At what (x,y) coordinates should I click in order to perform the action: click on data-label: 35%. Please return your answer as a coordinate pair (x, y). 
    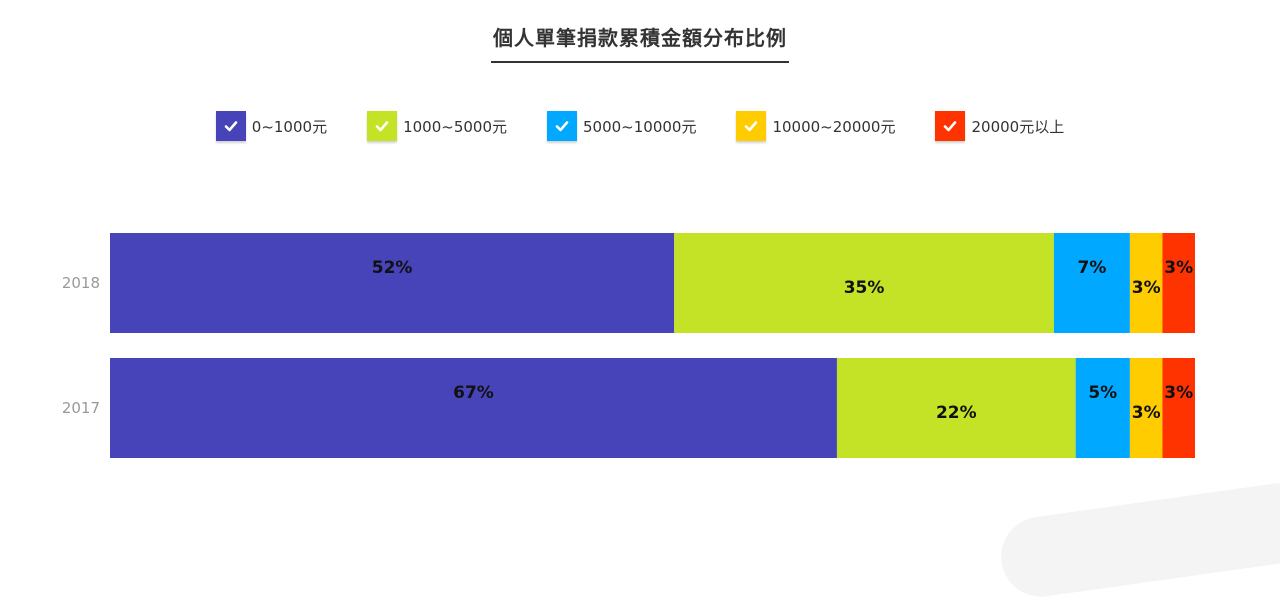
    Looking at the image, I should click on (864, 288).